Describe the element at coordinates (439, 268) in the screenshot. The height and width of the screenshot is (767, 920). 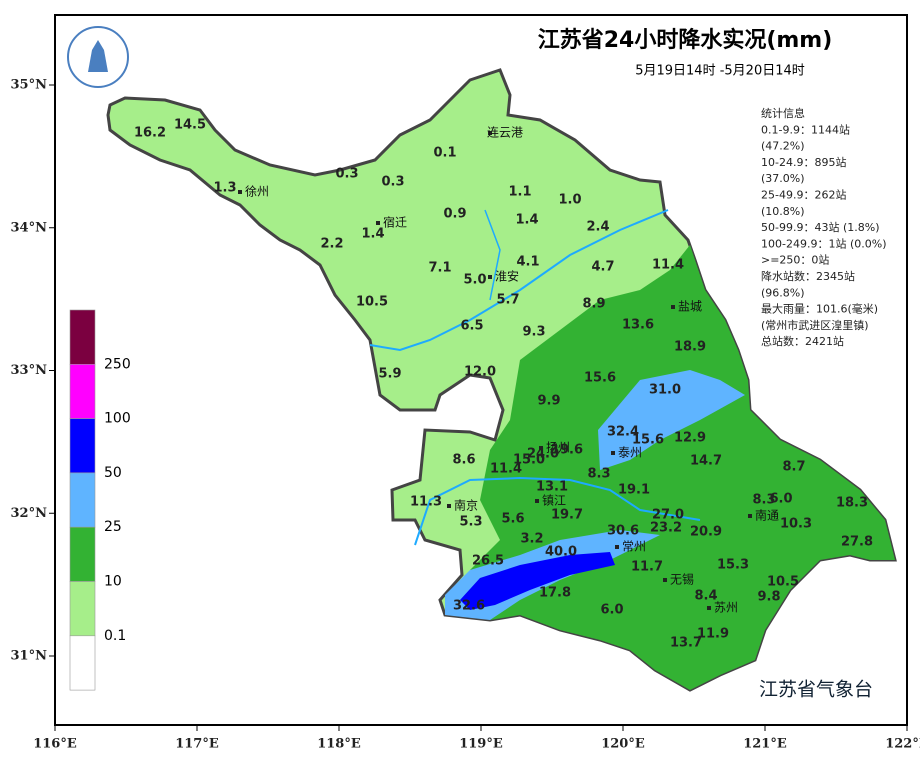
I see `station-value: 7.1` at that location.